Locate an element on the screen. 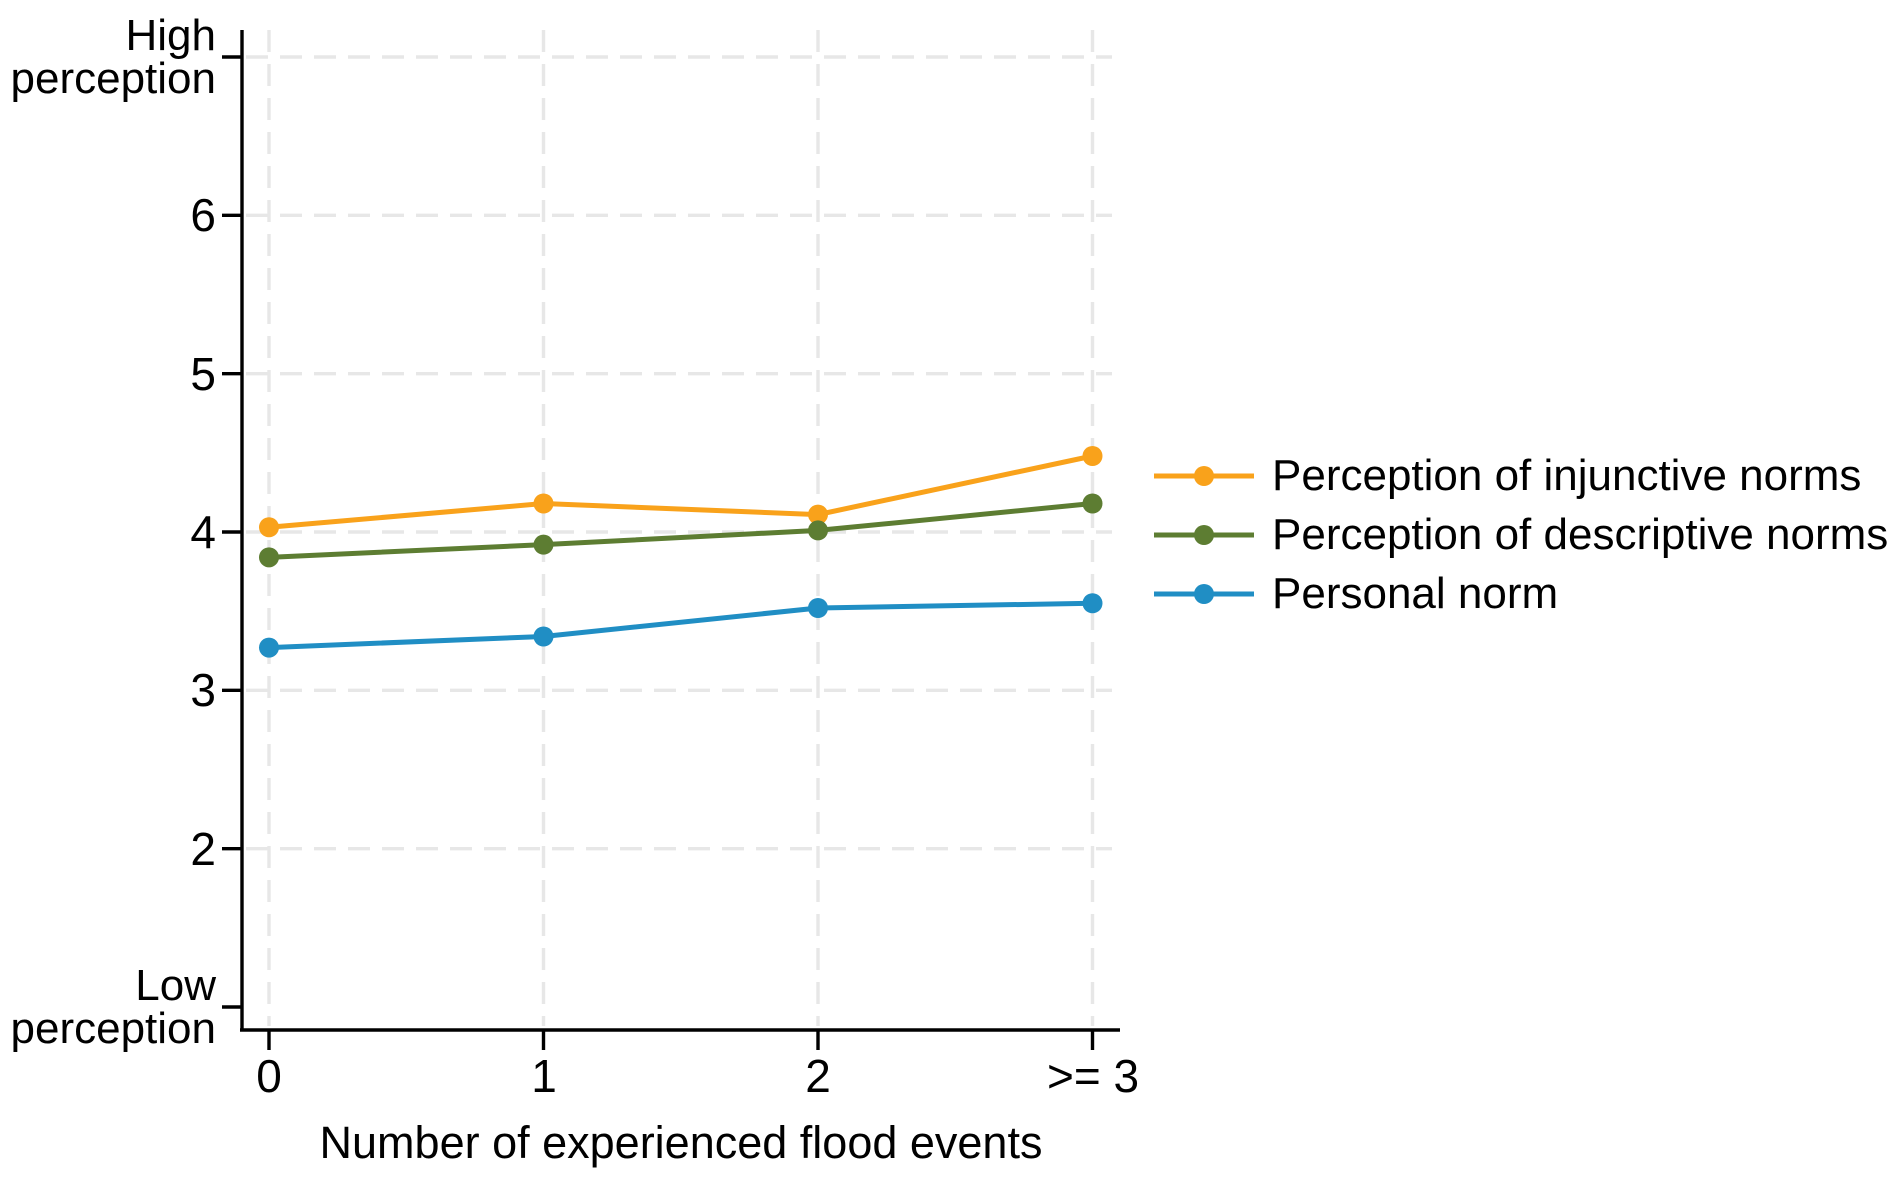 The image size is (1892, 1181). legend-item-personal-norm: Personal norm is located at coordinates (1520, 593).